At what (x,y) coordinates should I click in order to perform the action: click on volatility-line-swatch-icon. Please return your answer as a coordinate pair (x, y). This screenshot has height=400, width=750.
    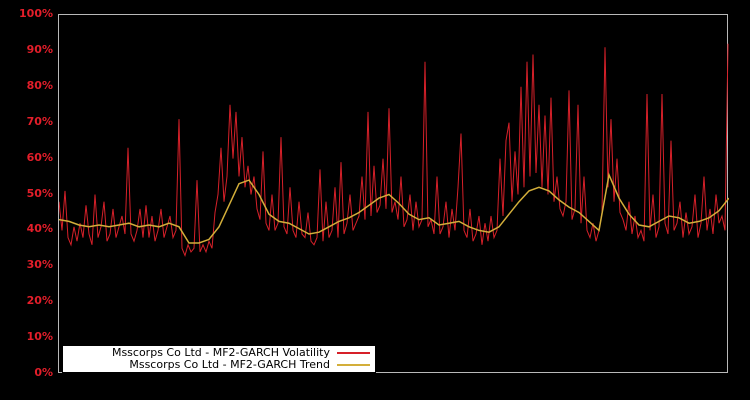
    Looking at the image, I should click on (353, 353).